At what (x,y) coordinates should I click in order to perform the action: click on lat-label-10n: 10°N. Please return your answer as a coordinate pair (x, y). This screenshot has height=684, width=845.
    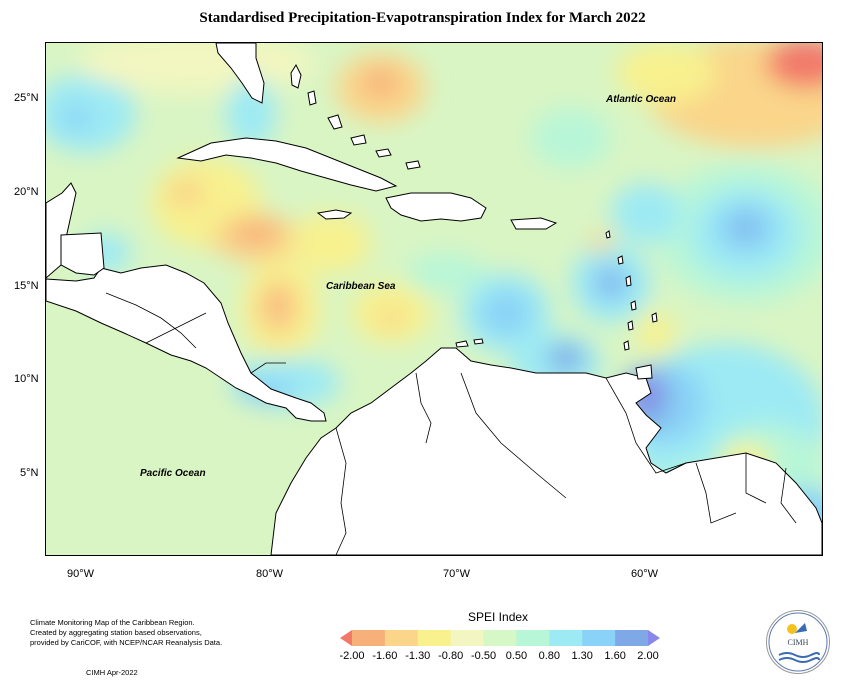
    Looking at the image, I should click on (26, 379).